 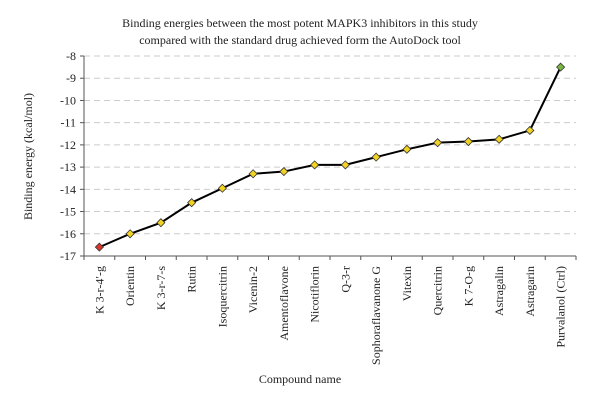 What do you see at coordinates (130, 286) in the screenshot?
I see `x-tick-label-1: Orientin` at bounding box center [130, 286].